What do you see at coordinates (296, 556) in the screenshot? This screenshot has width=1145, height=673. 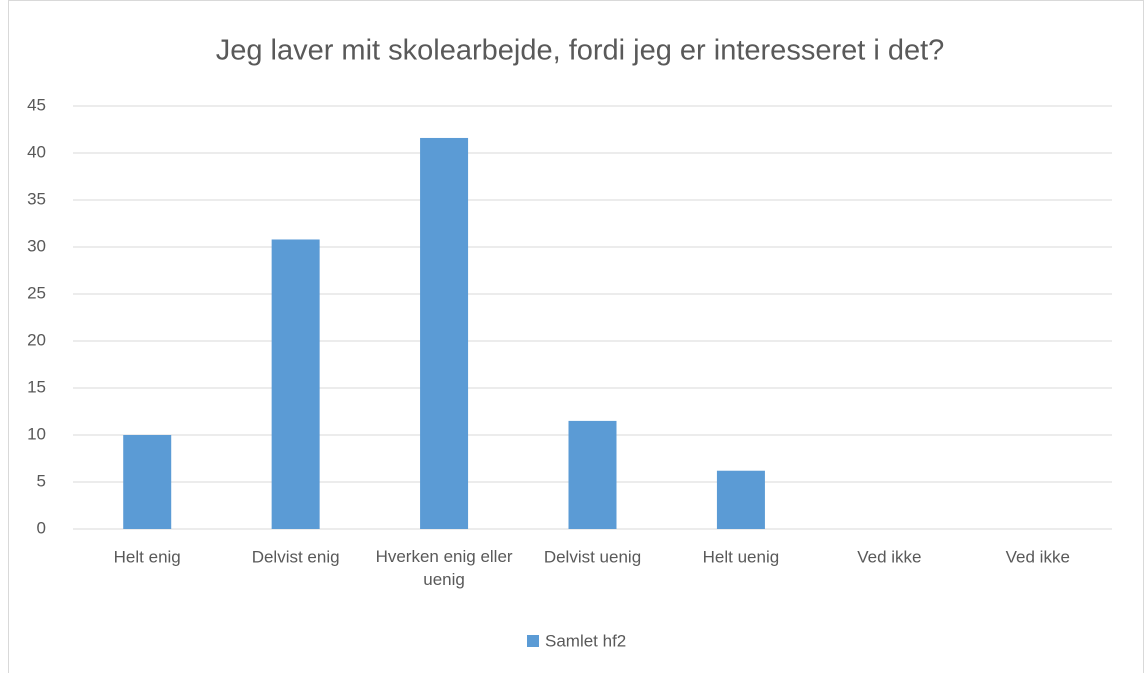 I see `x-tick-label: Delvist enig` at bounding box center [296, 556].